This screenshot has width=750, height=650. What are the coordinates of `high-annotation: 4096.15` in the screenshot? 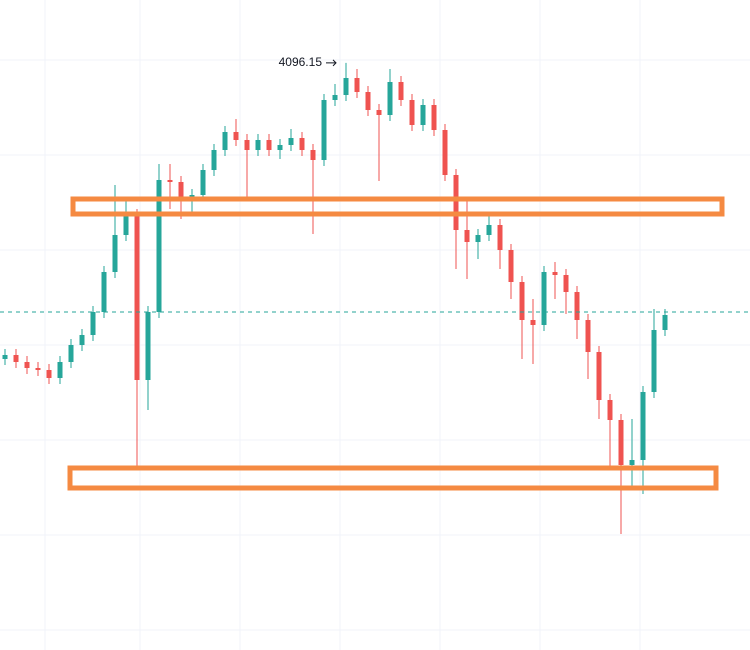 It's located at (301, 62).